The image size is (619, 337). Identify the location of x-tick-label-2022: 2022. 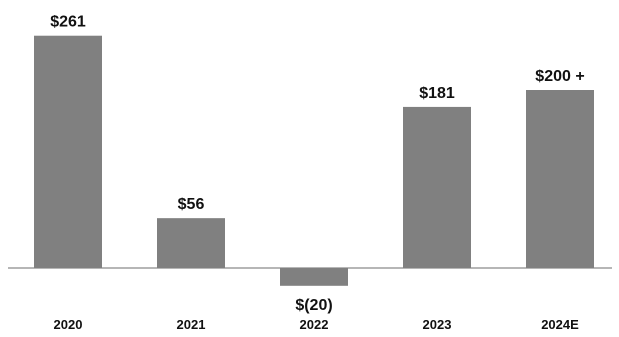
(314, 324).